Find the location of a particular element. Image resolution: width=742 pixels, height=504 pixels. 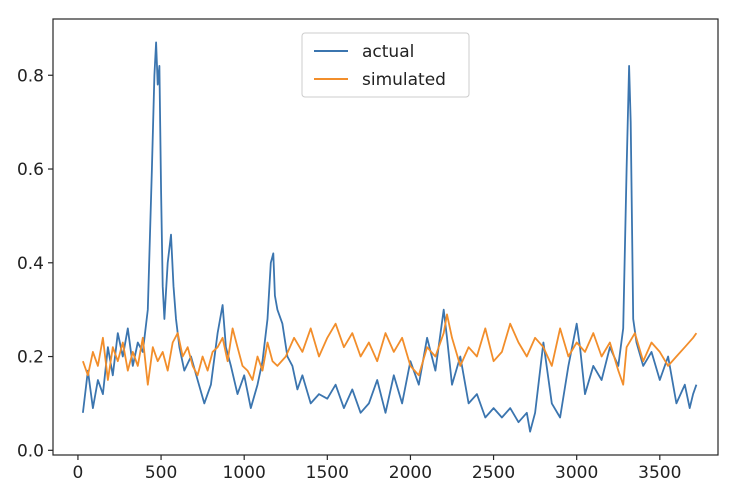

y-tick-label: 0.4 is located at coordinates (30, 264).